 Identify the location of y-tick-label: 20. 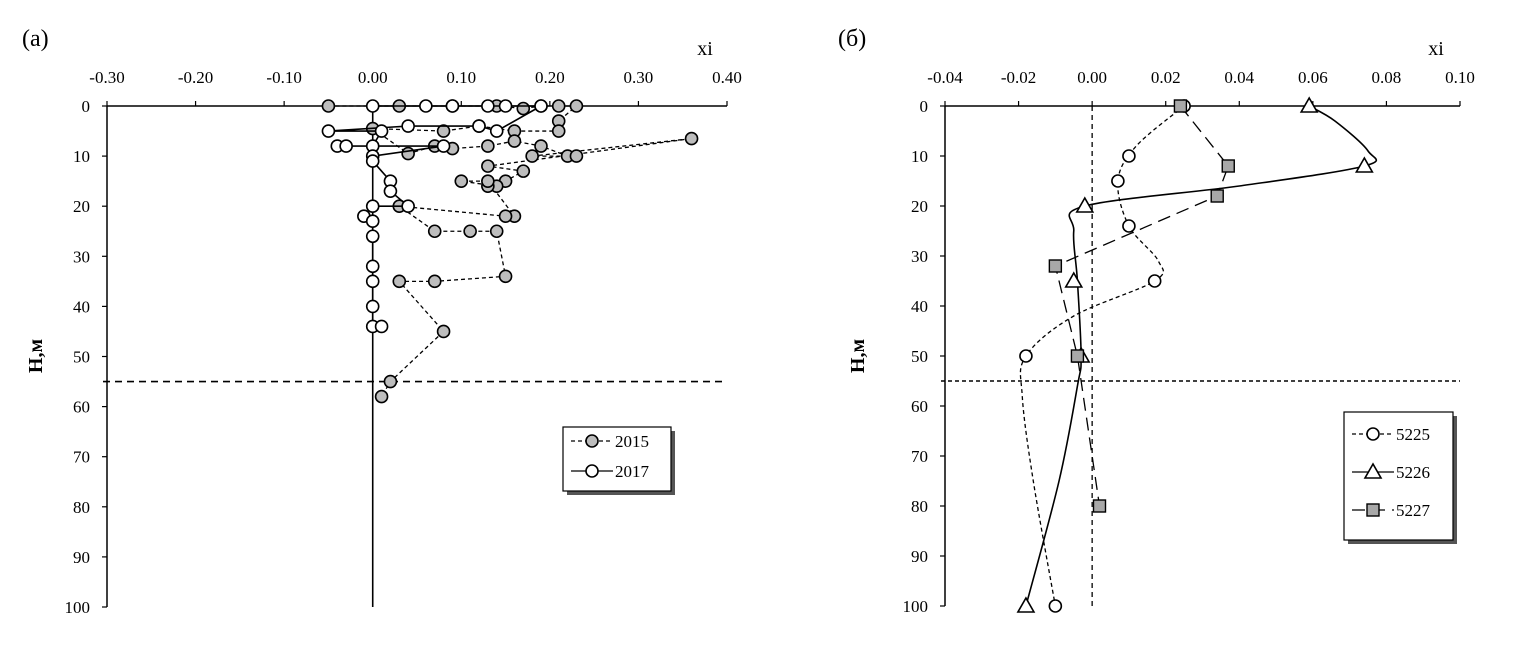
(919, 206).